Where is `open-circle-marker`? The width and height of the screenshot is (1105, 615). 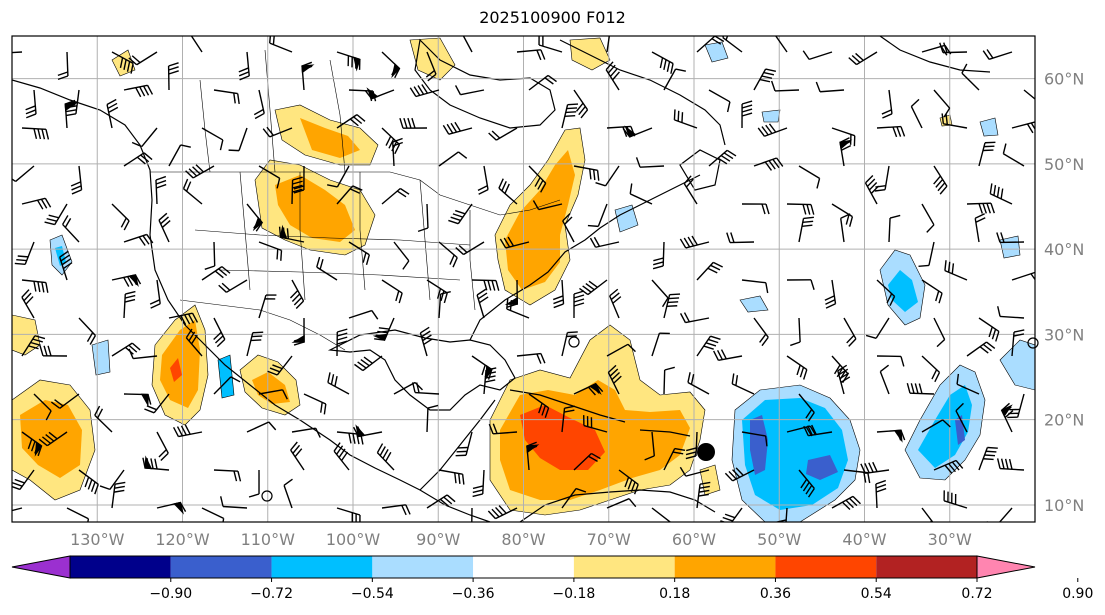 open-circle-marker is located at coordinates (574, 342).